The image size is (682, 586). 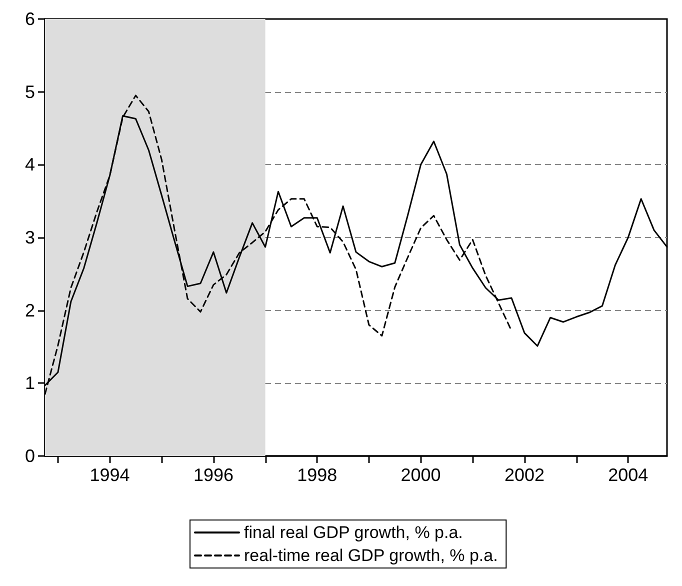 I want to click on y-tick-label: 5, so click(x=29, y=92).